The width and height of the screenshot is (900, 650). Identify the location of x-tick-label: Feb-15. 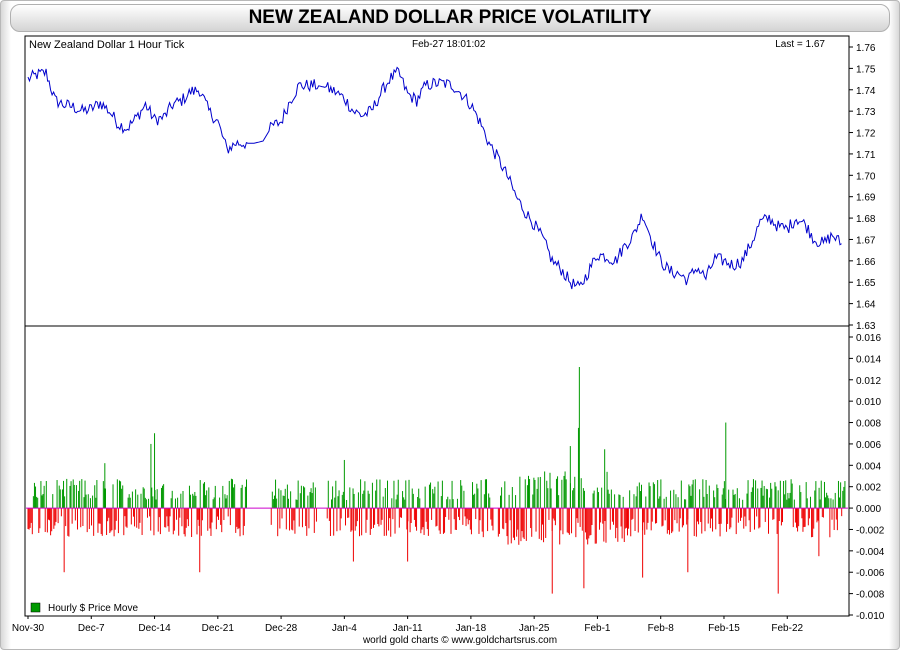
(724, 628).